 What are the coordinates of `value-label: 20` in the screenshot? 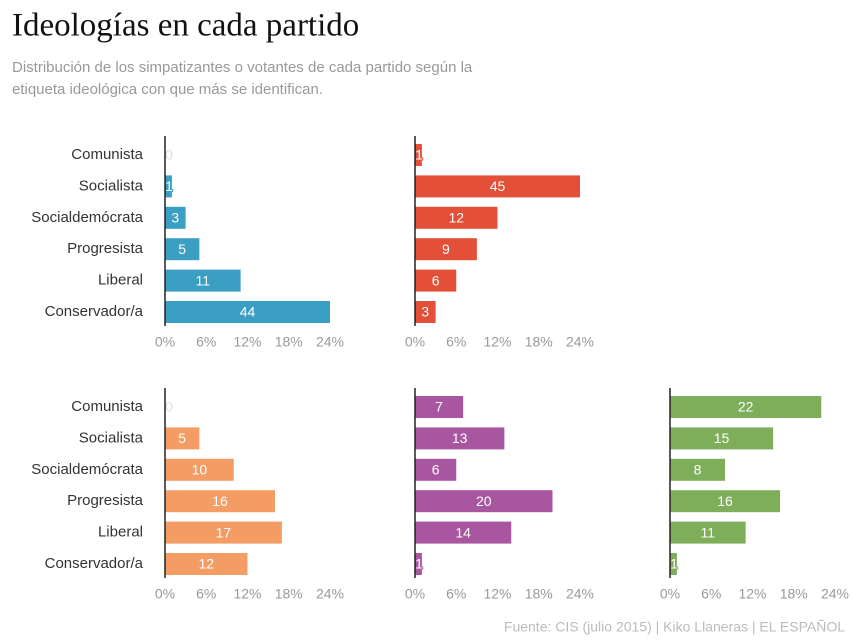 It's located at (484, 501).